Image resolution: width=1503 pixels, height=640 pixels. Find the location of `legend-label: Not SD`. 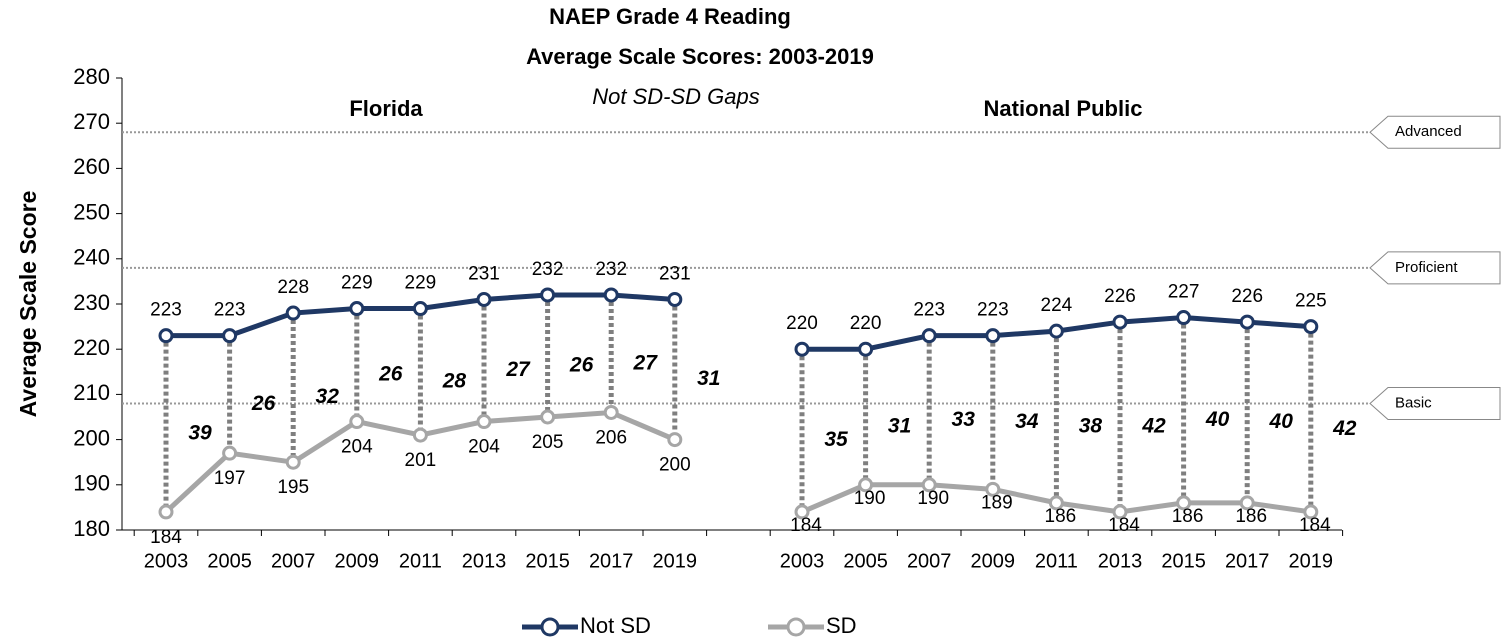

legend-label: Not SD is located at coordinates (615, 625).